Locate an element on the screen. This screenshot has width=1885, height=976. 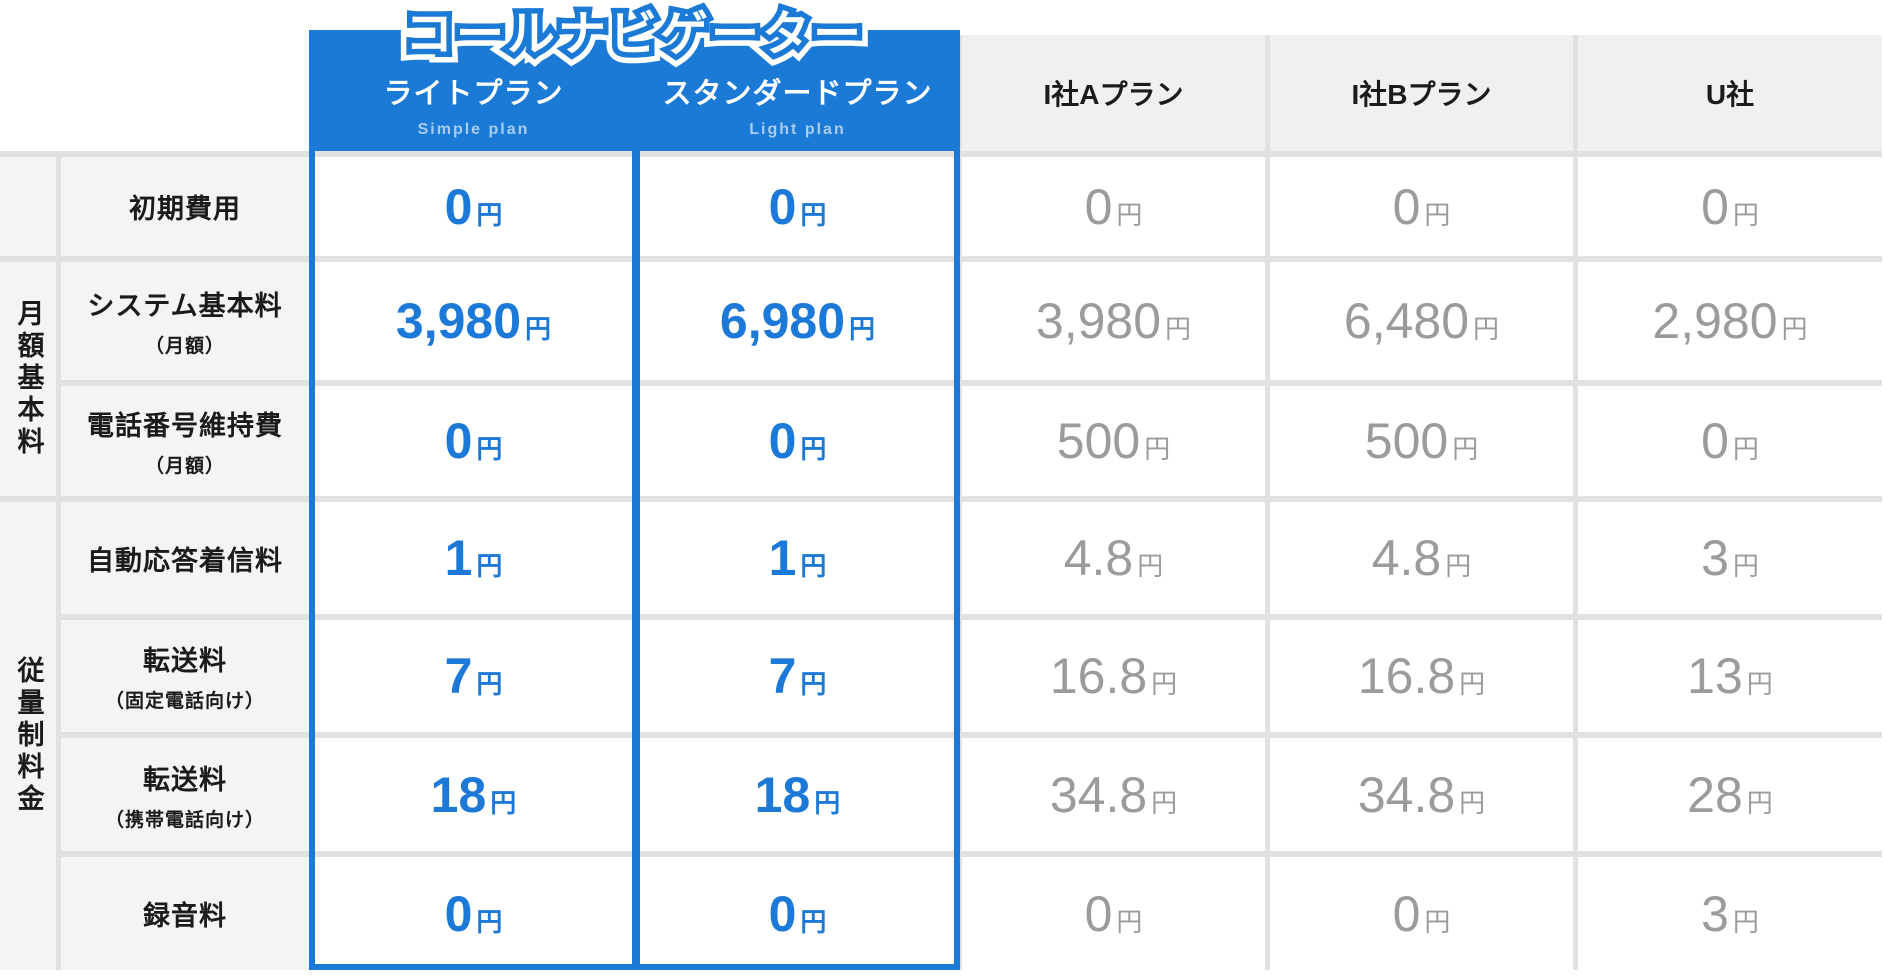
column-header-light-plan: ライトプラン Simple plan is located at coordinates (473, 93).